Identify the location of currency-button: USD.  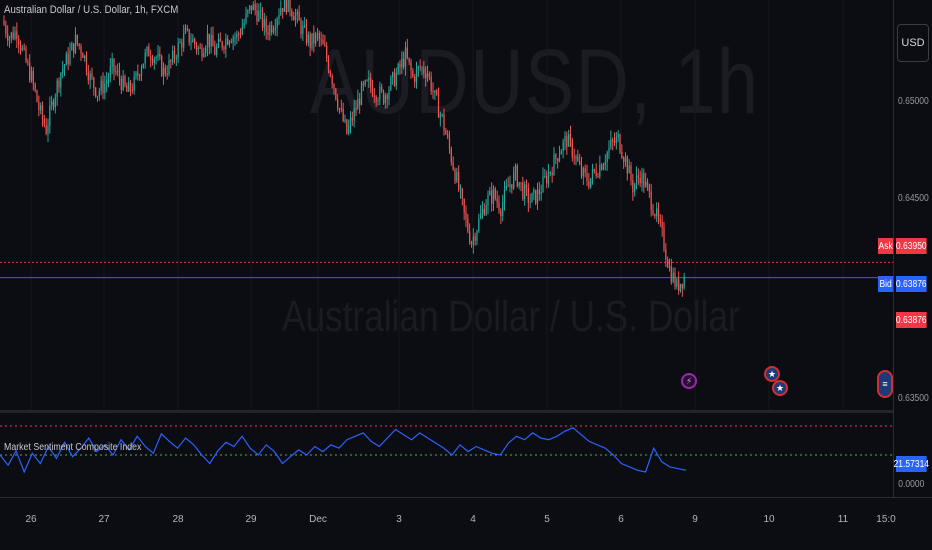
(913, 43).